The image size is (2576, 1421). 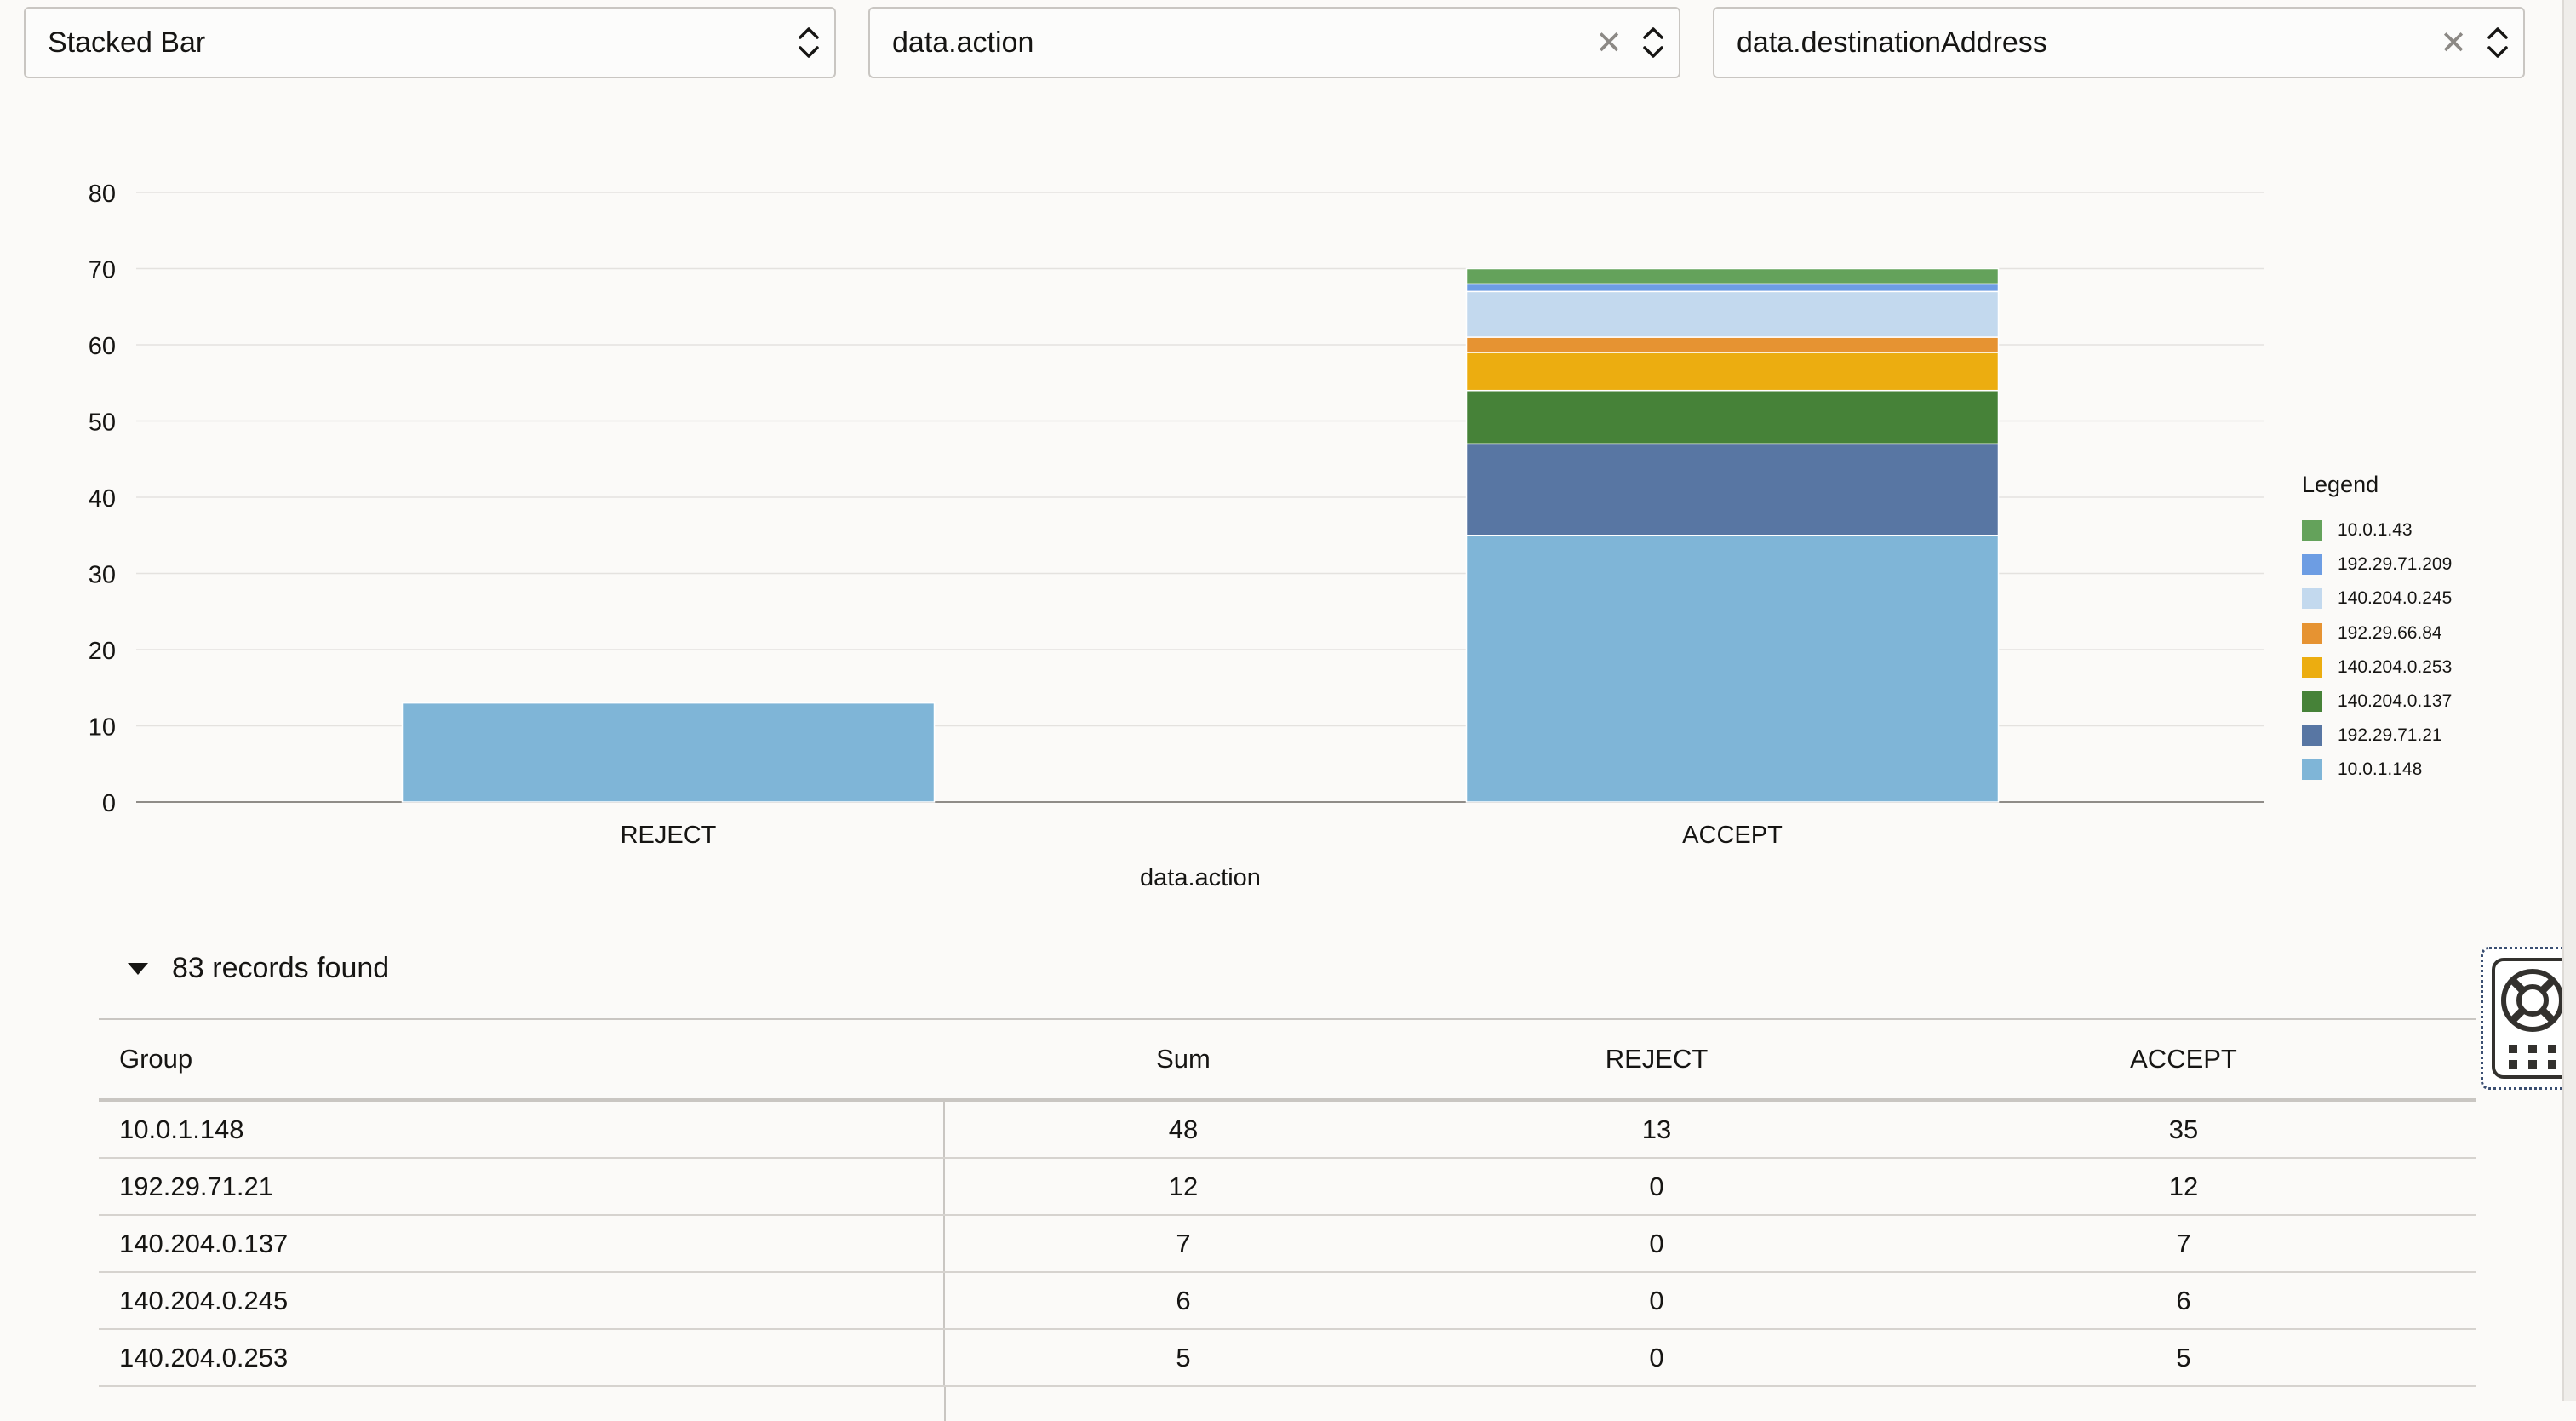 I want to click on y-tick-label: 70, so click(x=103, y=270).